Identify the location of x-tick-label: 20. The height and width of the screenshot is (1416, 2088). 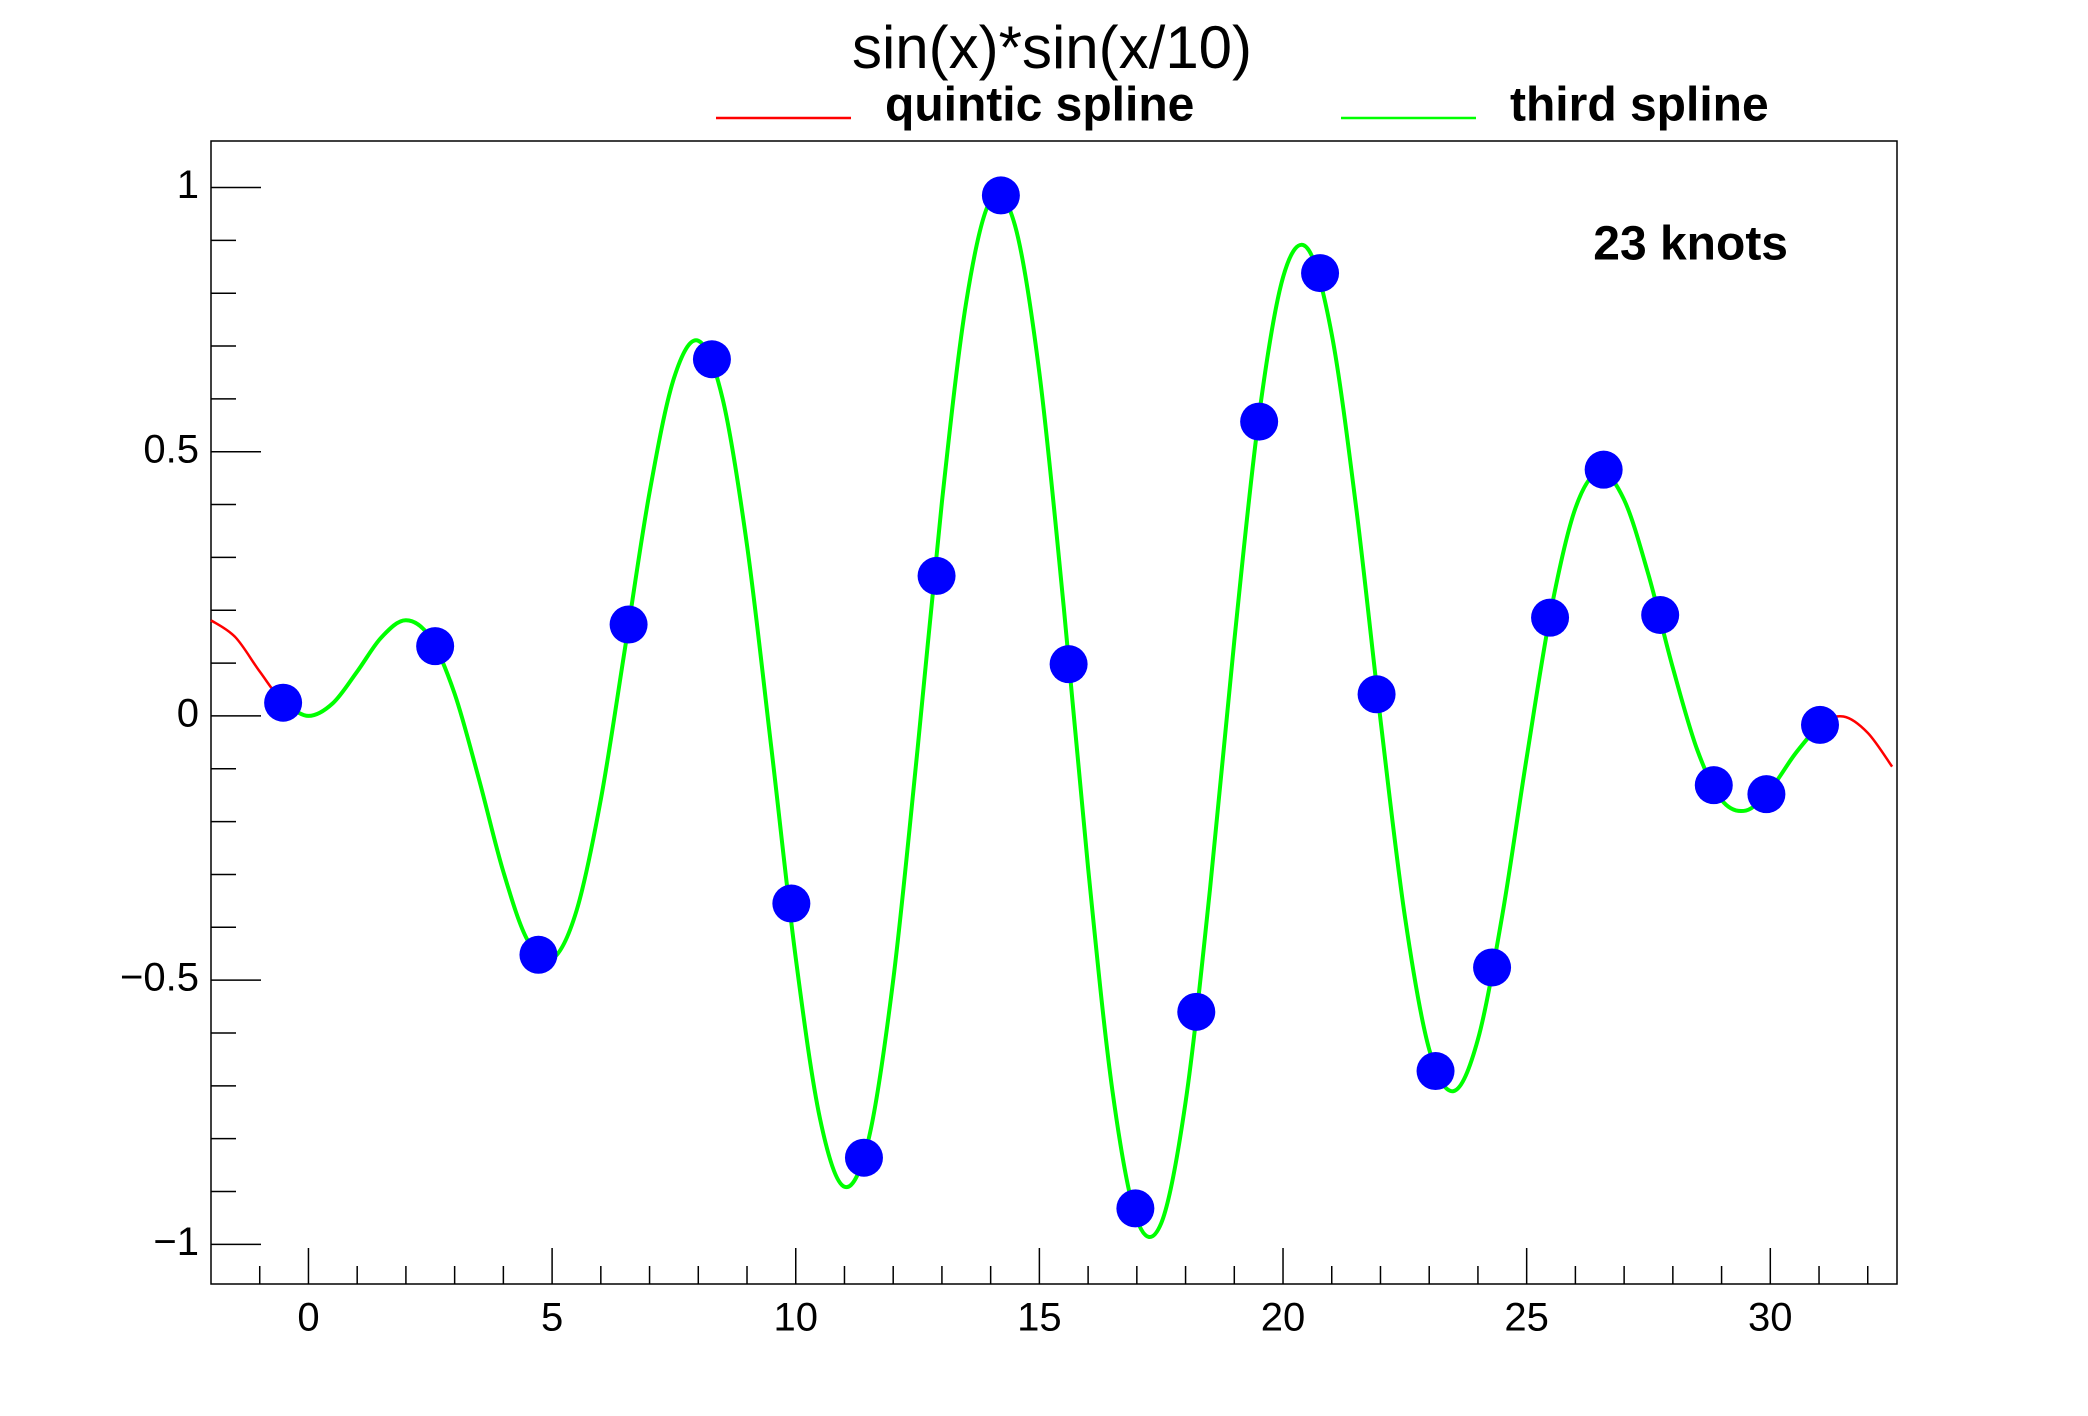
(1283, 1318).